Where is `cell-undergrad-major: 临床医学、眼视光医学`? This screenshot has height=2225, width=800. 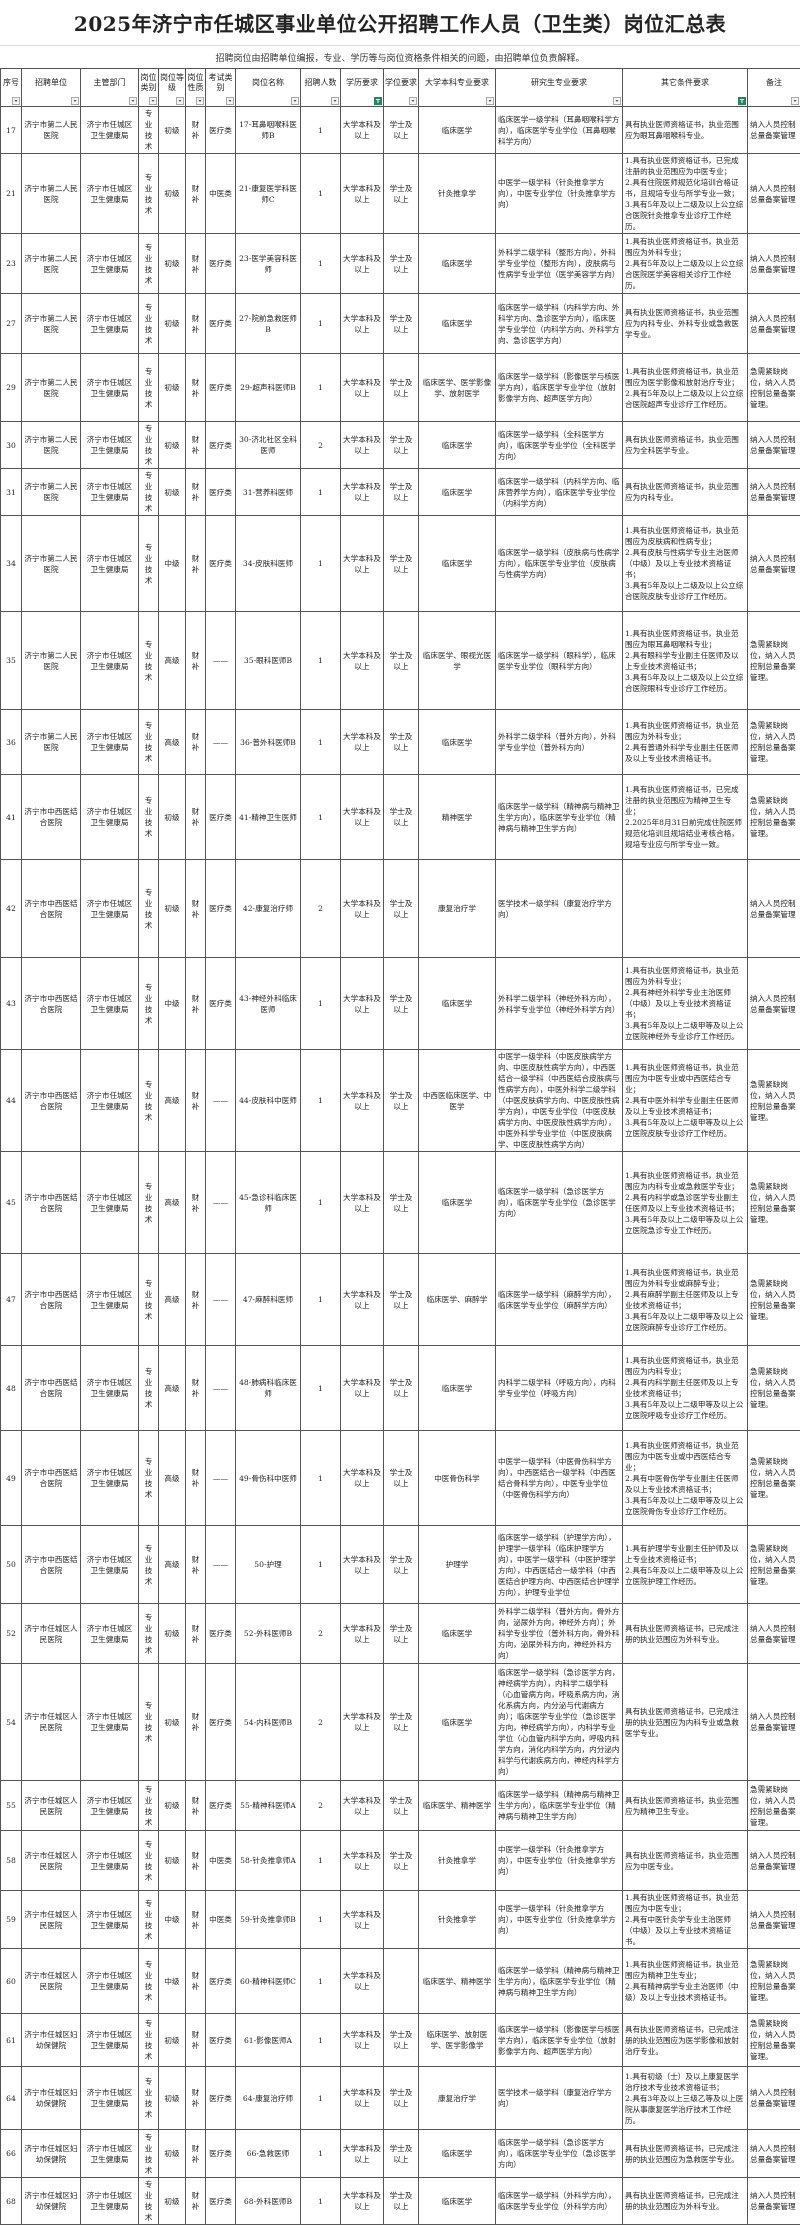 cell-undergrad-major: 临床医学、眼视光医学 is located at coordinates (457, 661).